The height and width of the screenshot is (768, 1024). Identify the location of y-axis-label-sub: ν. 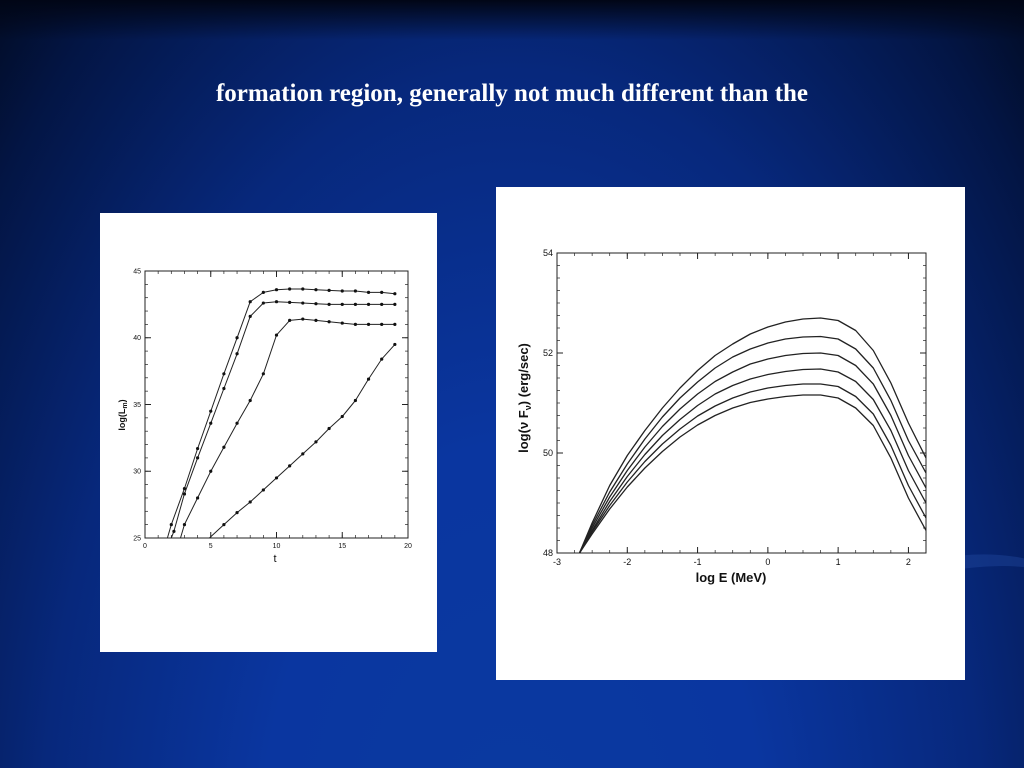
(528, 407).